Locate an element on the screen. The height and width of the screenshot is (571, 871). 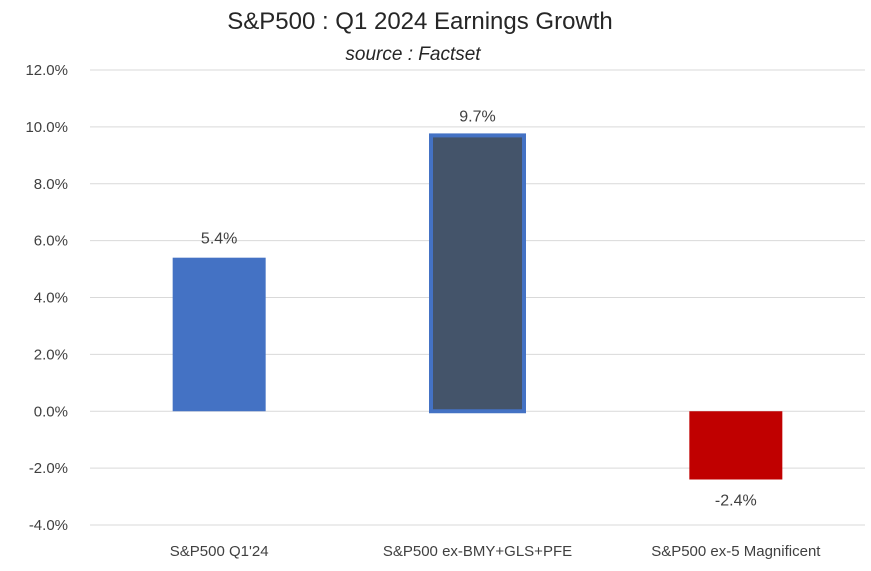
y-axis-ticks: 12.0% 10.0% 8.0% 6.0% 4.0% 2.0% 0.0% -2.0% -4.0% is located at coordinates (46, 298).